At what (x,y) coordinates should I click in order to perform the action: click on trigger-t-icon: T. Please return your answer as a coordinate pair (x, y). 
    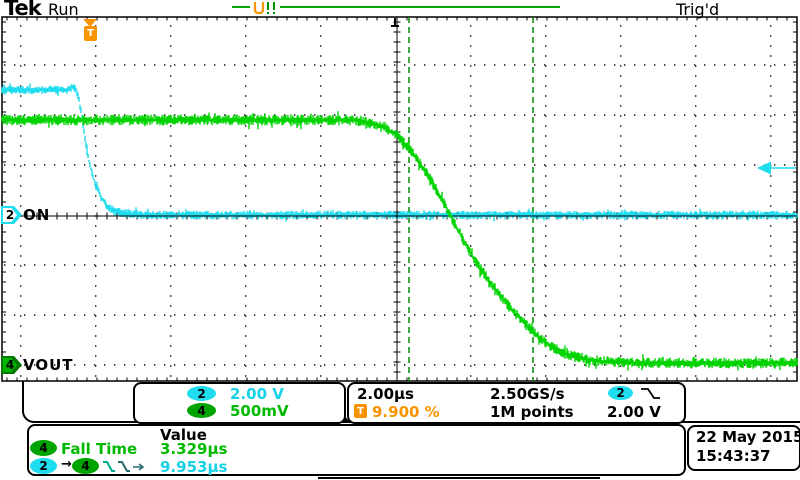
    Looking at the image, I should click on (360, 411).